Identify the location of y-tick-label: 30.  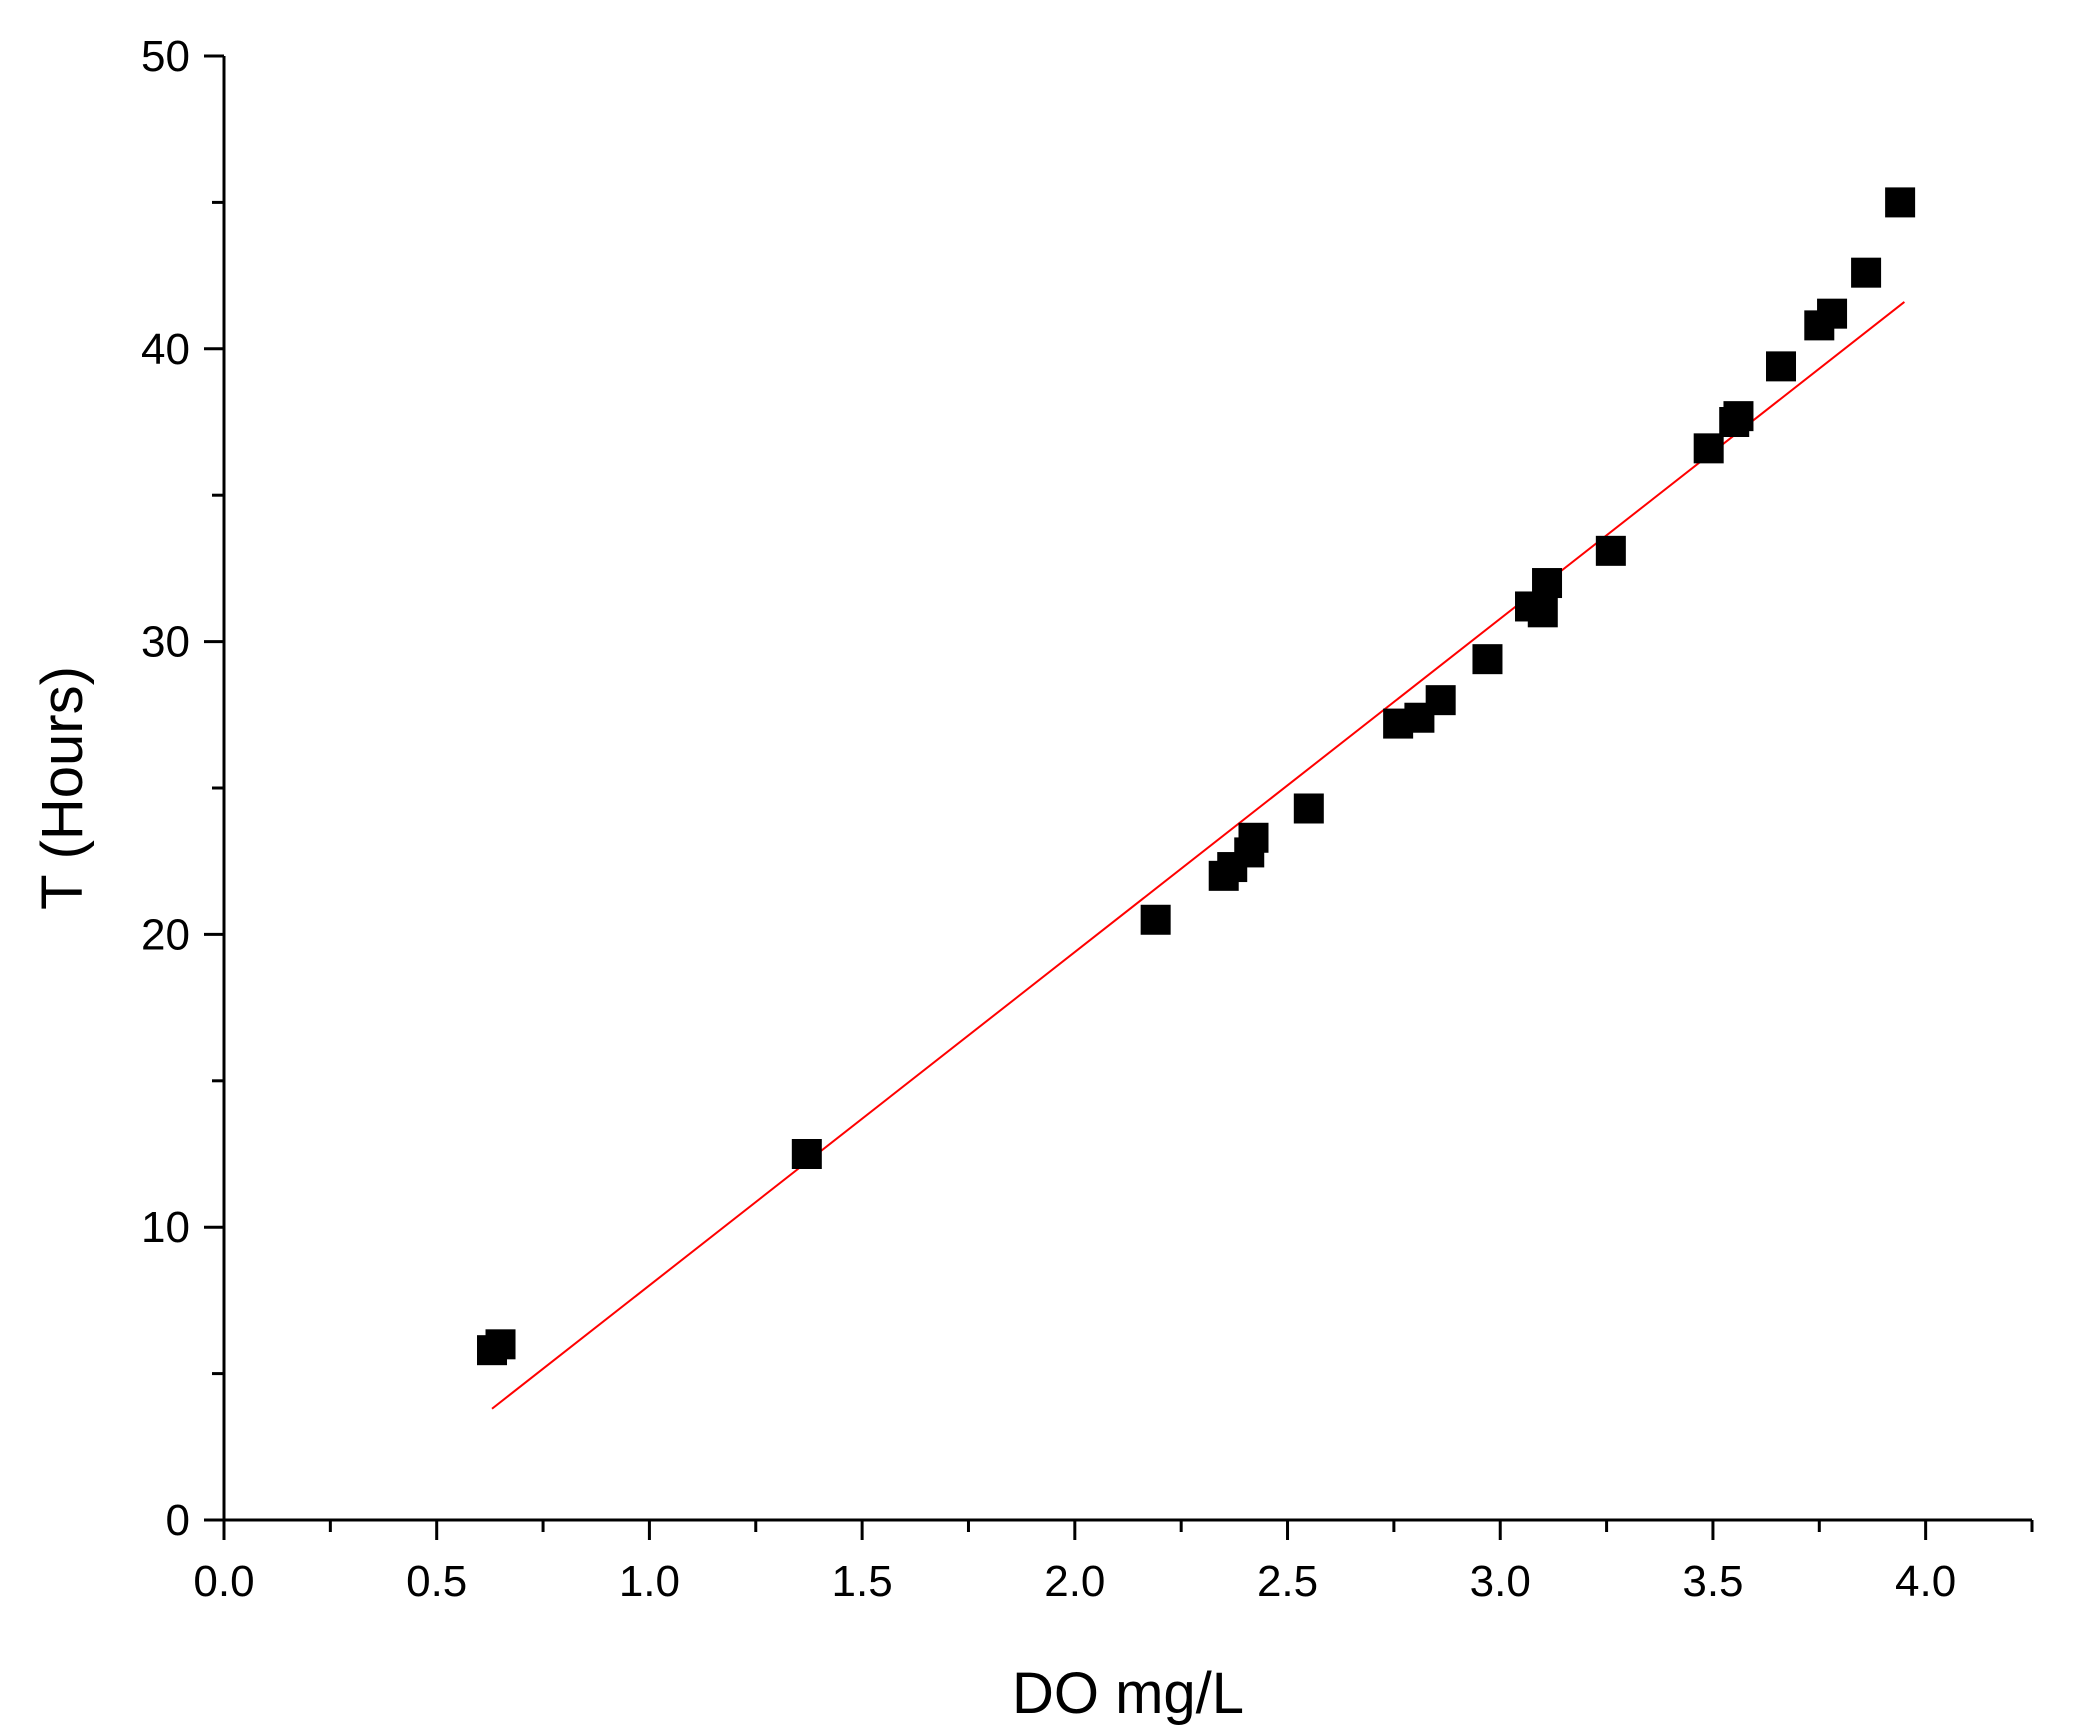
(165, 642).